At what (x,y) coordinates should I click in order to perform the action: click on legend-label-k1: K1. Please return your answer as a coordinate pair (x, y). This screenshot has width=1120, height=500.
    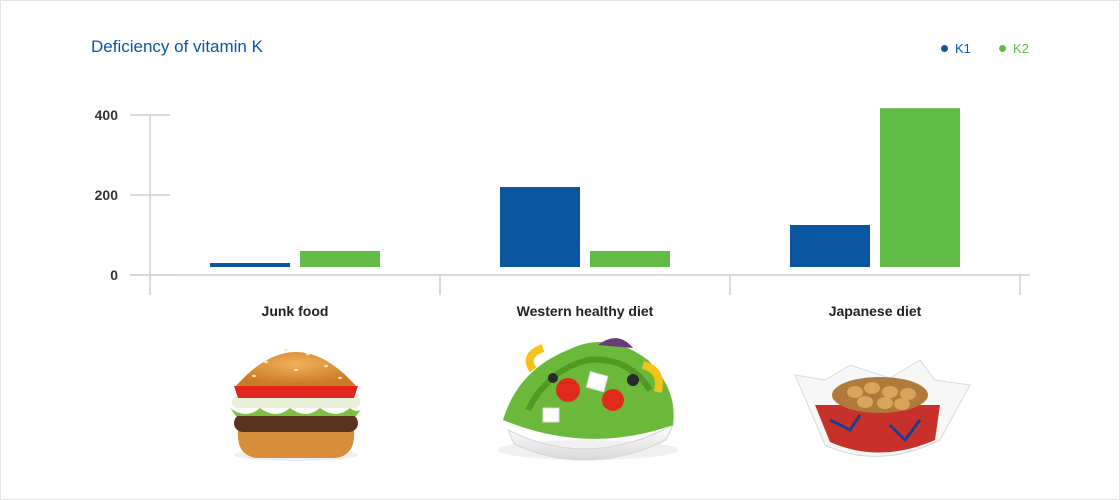
    Looking at the image, I should click on (963, 48).